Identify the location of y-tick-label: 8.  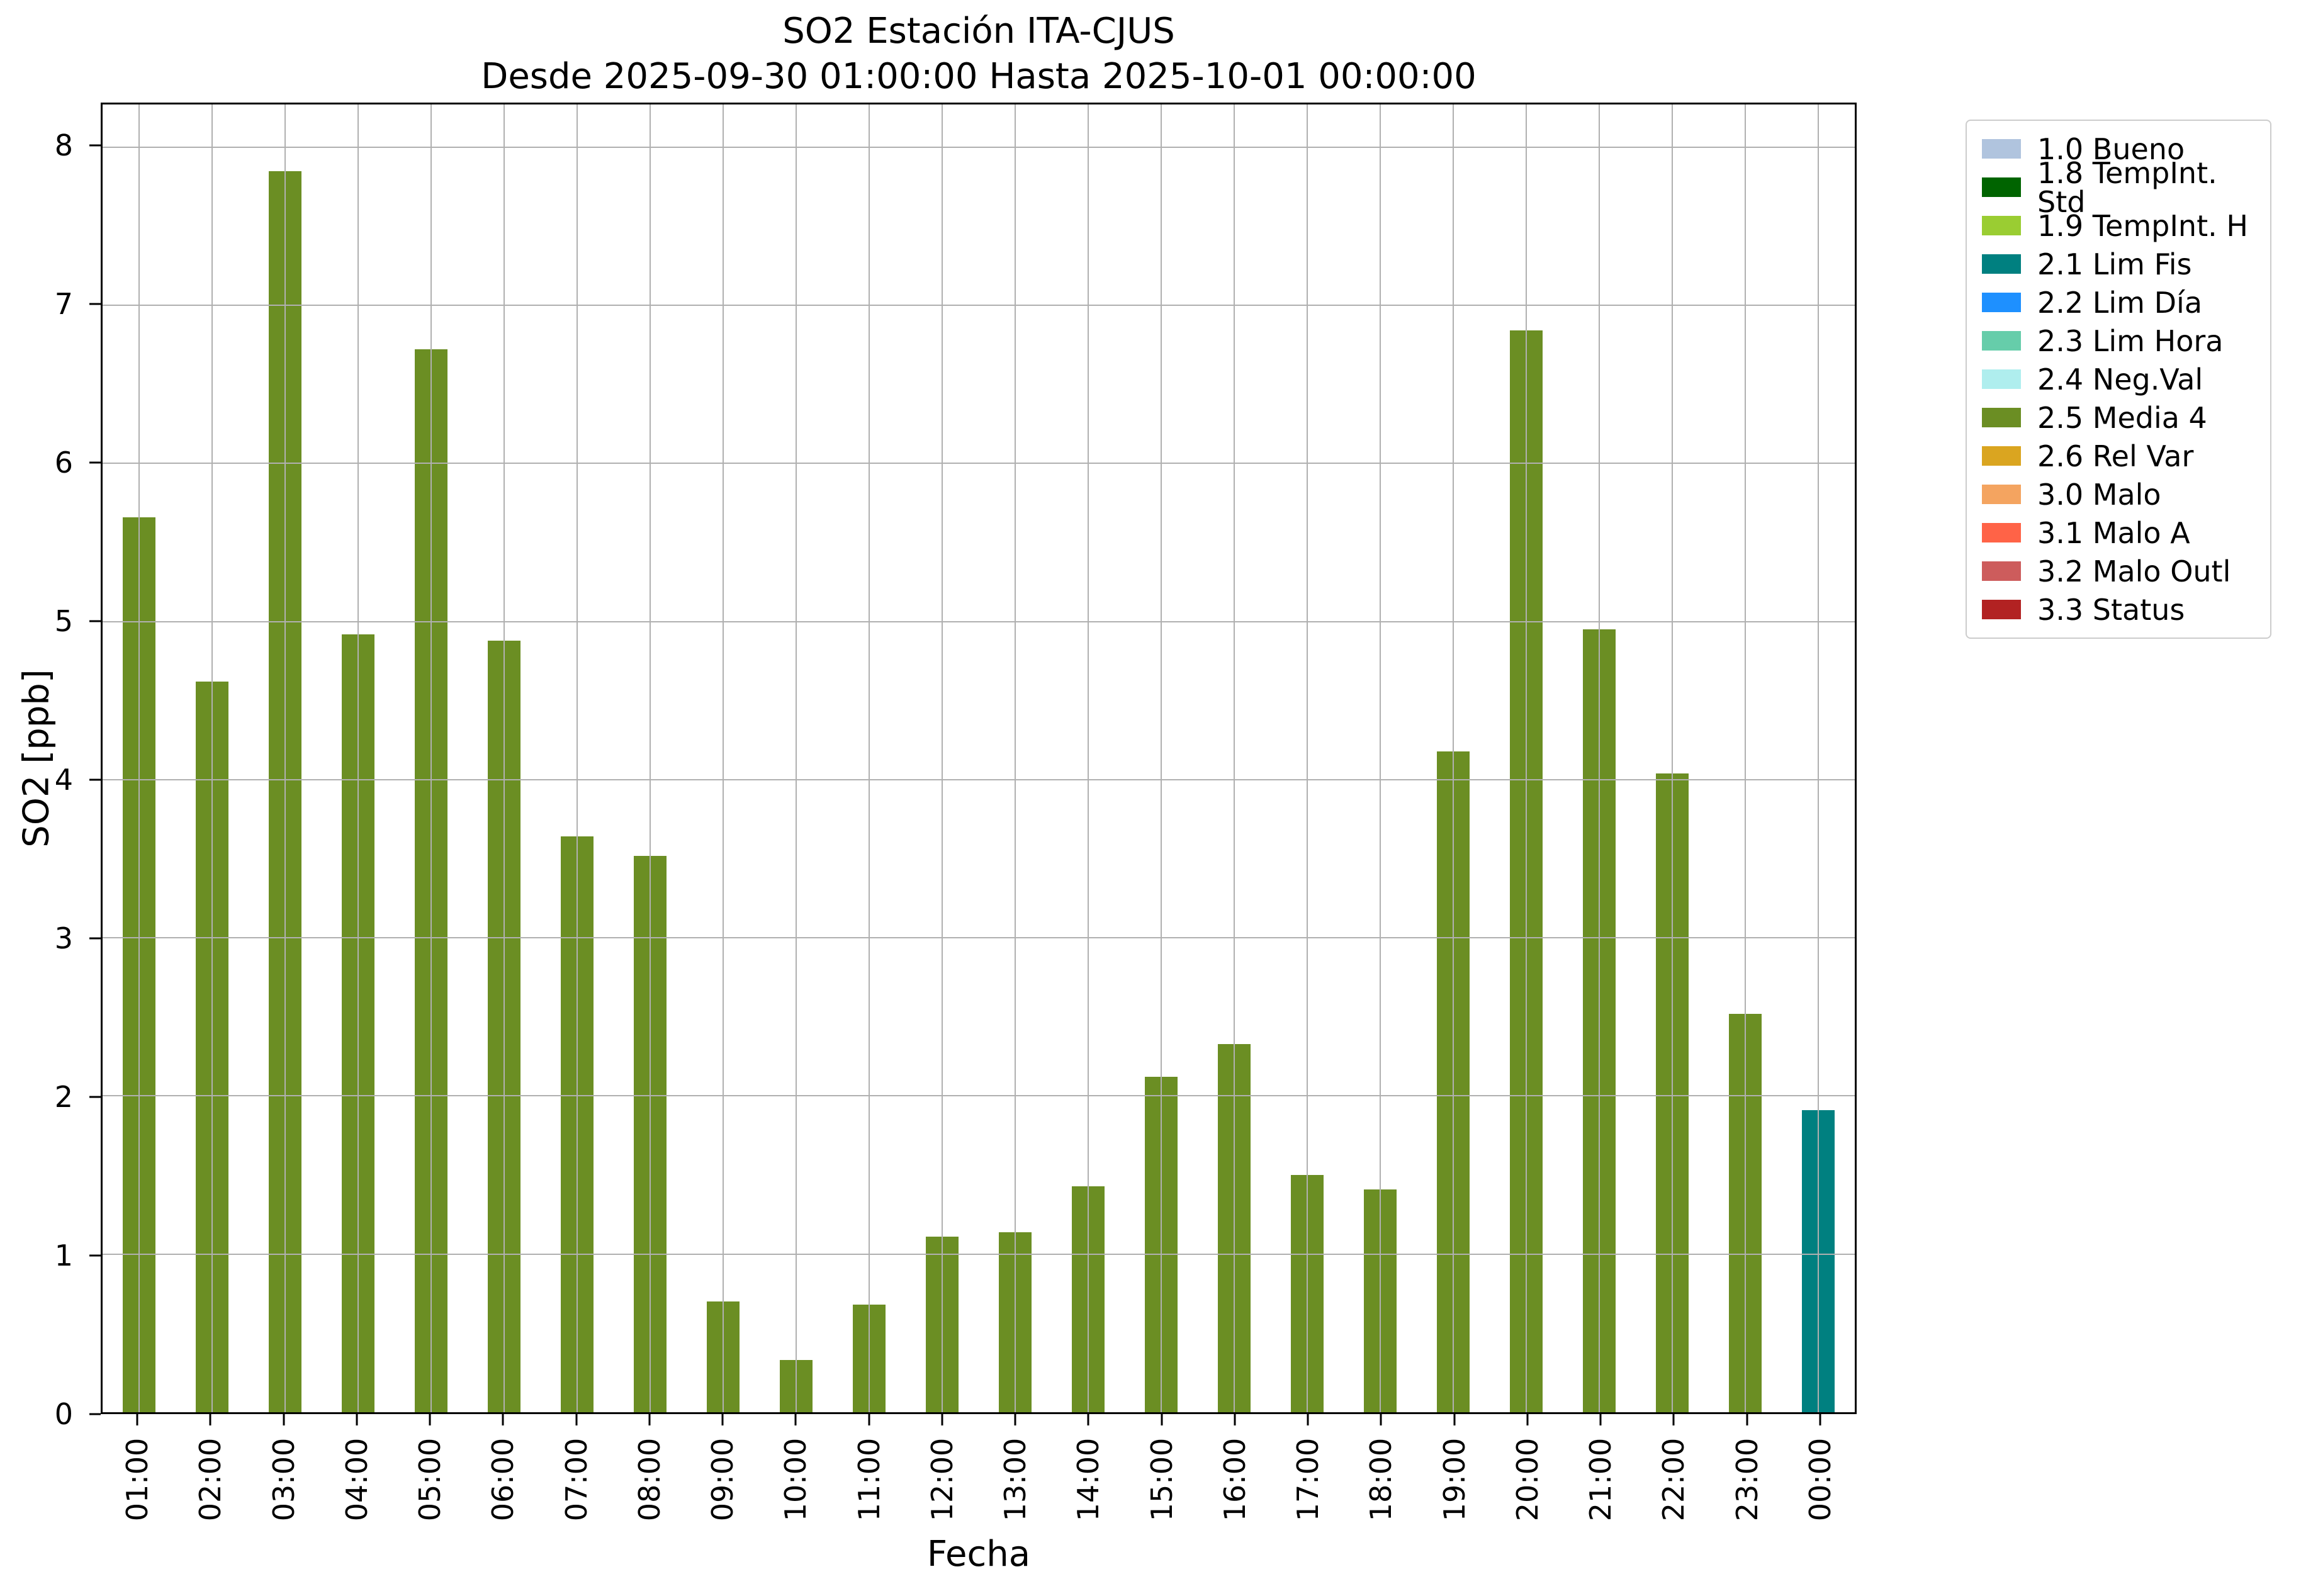
(63, 145).